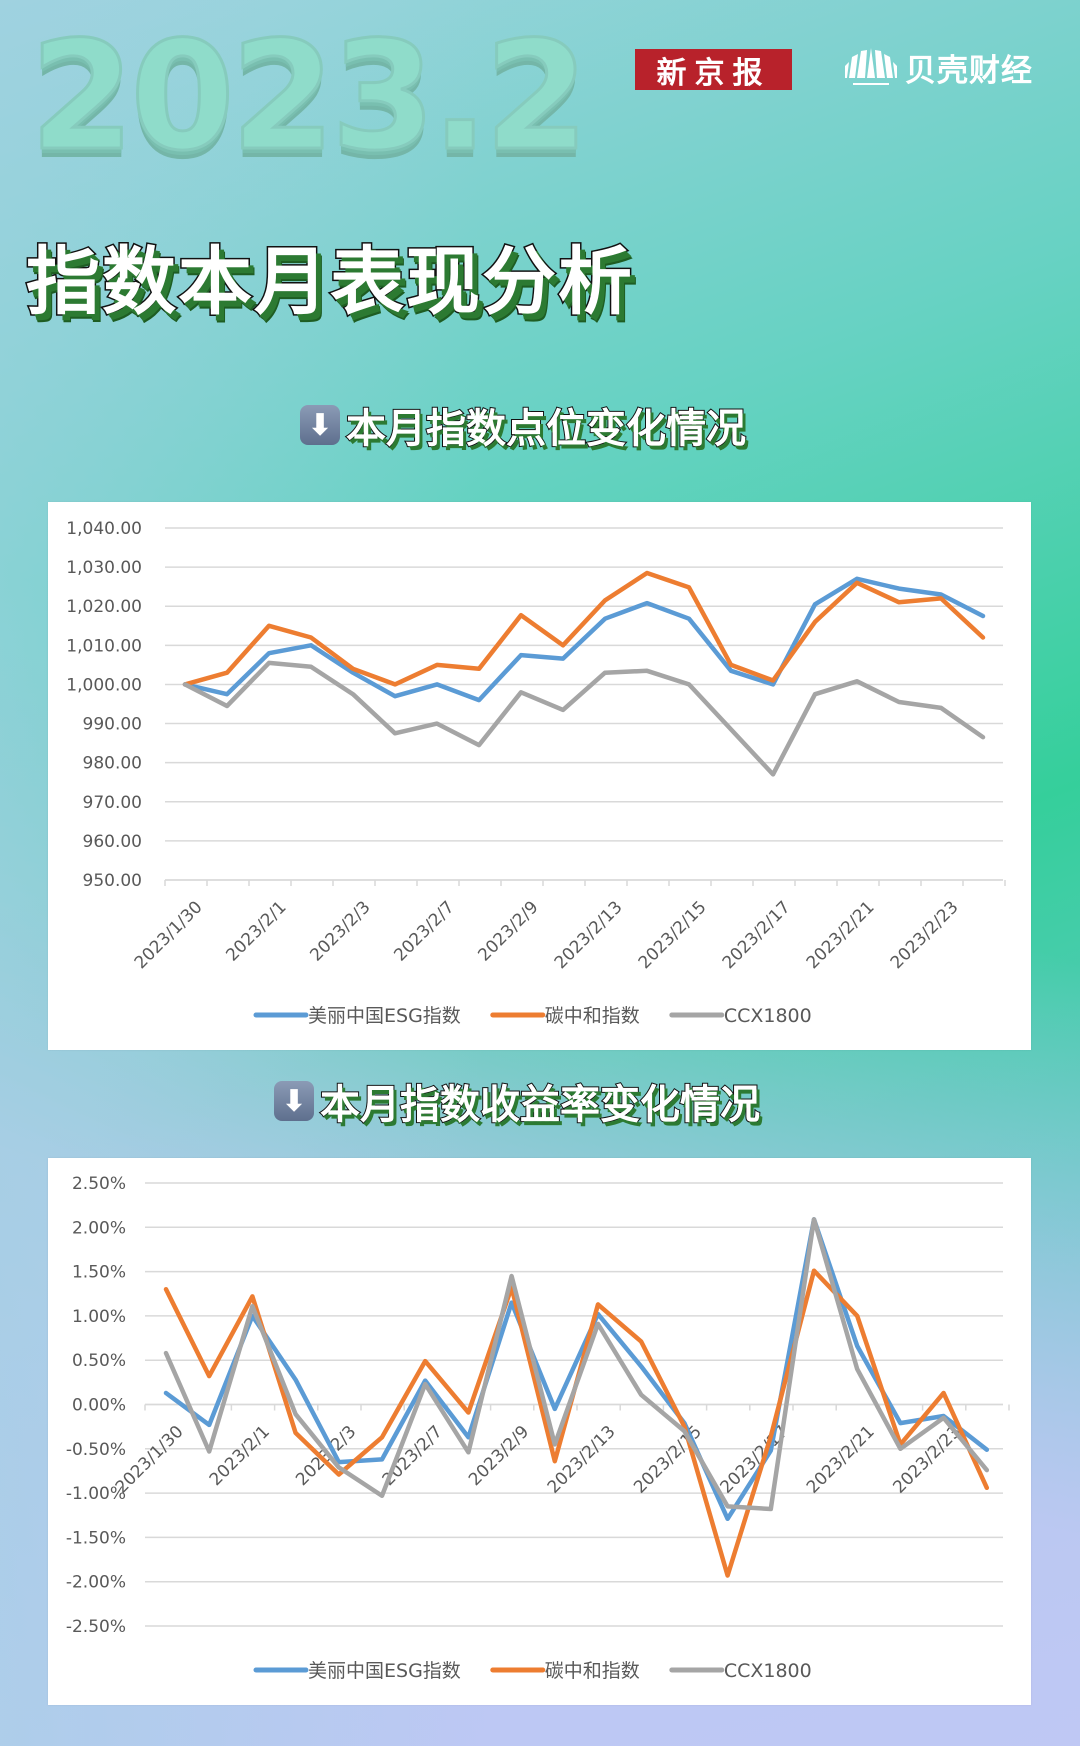 This screenshot has height=1746, width=1080. What do you see at coordinates (96, 1494) in the screenshot?
I see `y-tick-label: -1.00%` at bounding box center [96, 1494].